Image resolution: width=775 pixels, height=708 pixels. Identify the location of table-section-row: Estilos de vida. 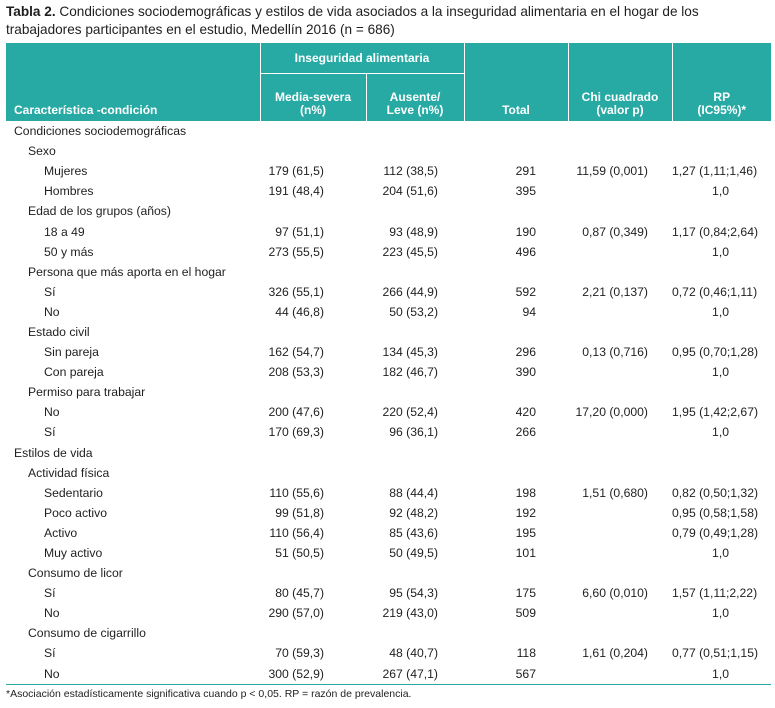
(388, 453).